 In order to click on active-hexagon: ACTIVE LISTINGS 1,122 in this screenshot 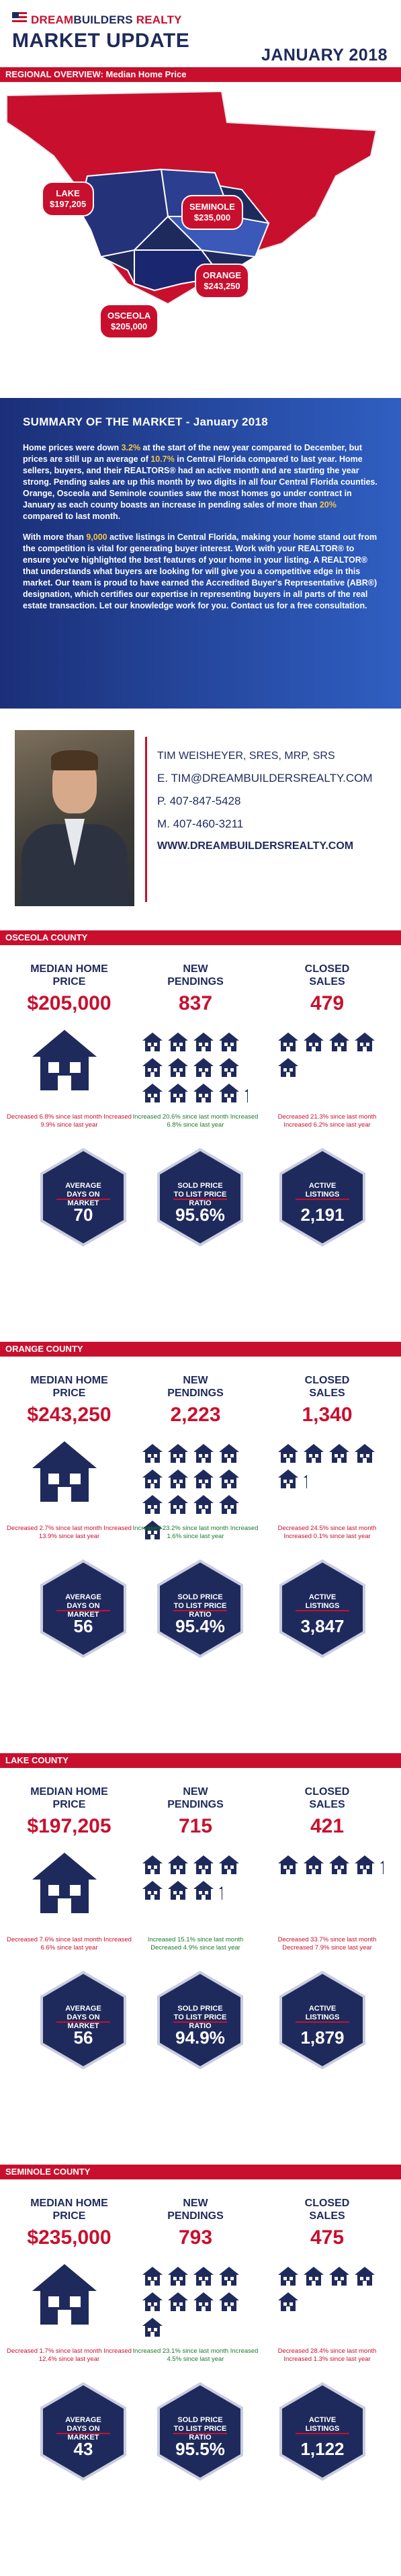, I will do `click(322, 2431)`.